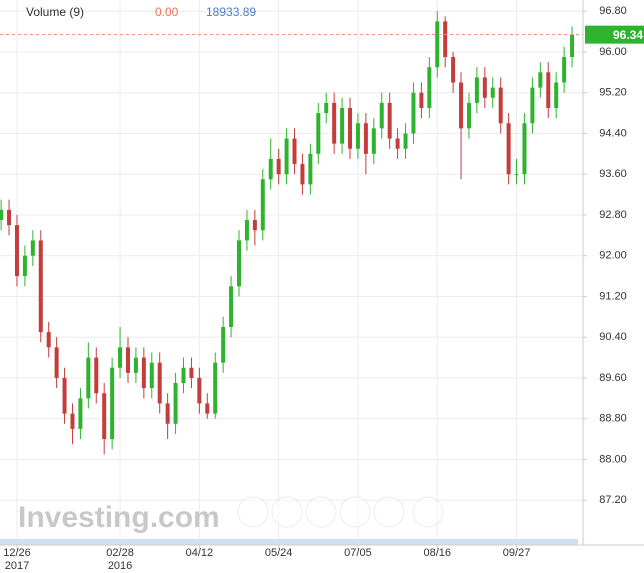 The image size is (644, 573). I want to click on x-tick-year: 2017, so click(17, 566).